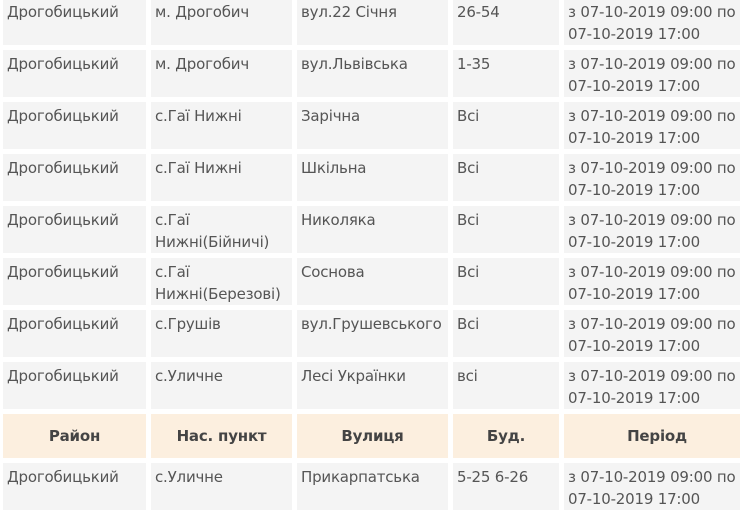 The height and width of the screenshot is (515, 740). I want to click on cell-street: Прикарпатська, so click(372, 486).